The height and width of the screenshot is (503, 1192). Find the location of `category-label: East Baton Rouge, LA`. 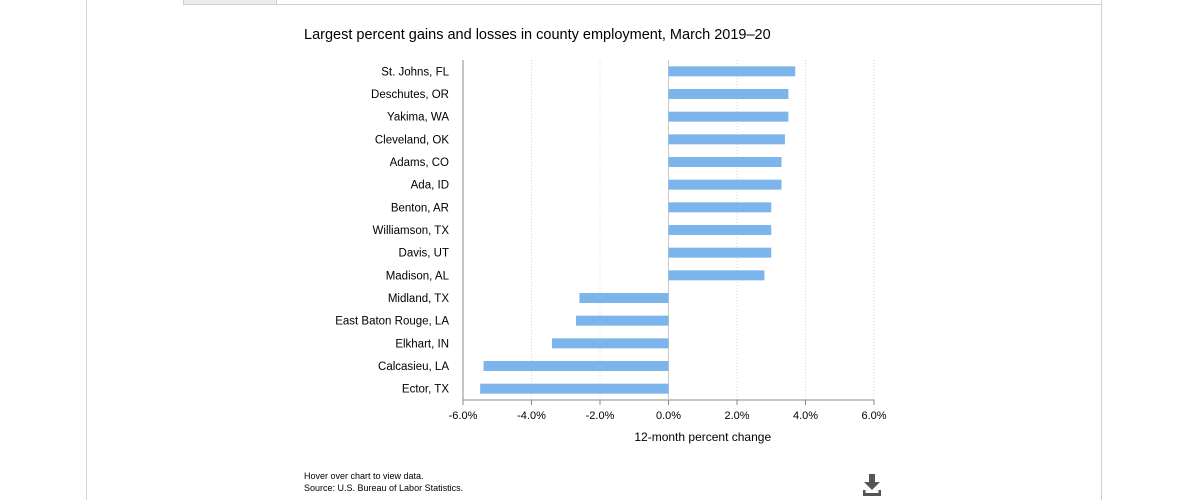

category-label: East Baton Rouge, LA is located at coordinates (392, 322).